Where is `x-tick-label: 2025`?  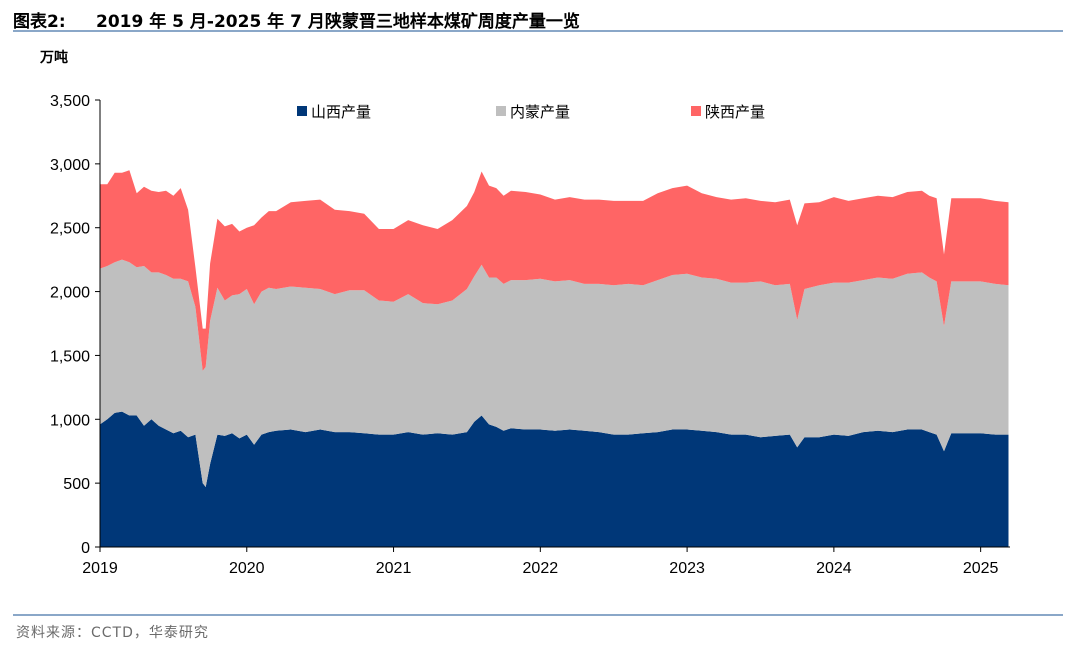 x-tick-label: 2025 is located at coordinates (981, 568).